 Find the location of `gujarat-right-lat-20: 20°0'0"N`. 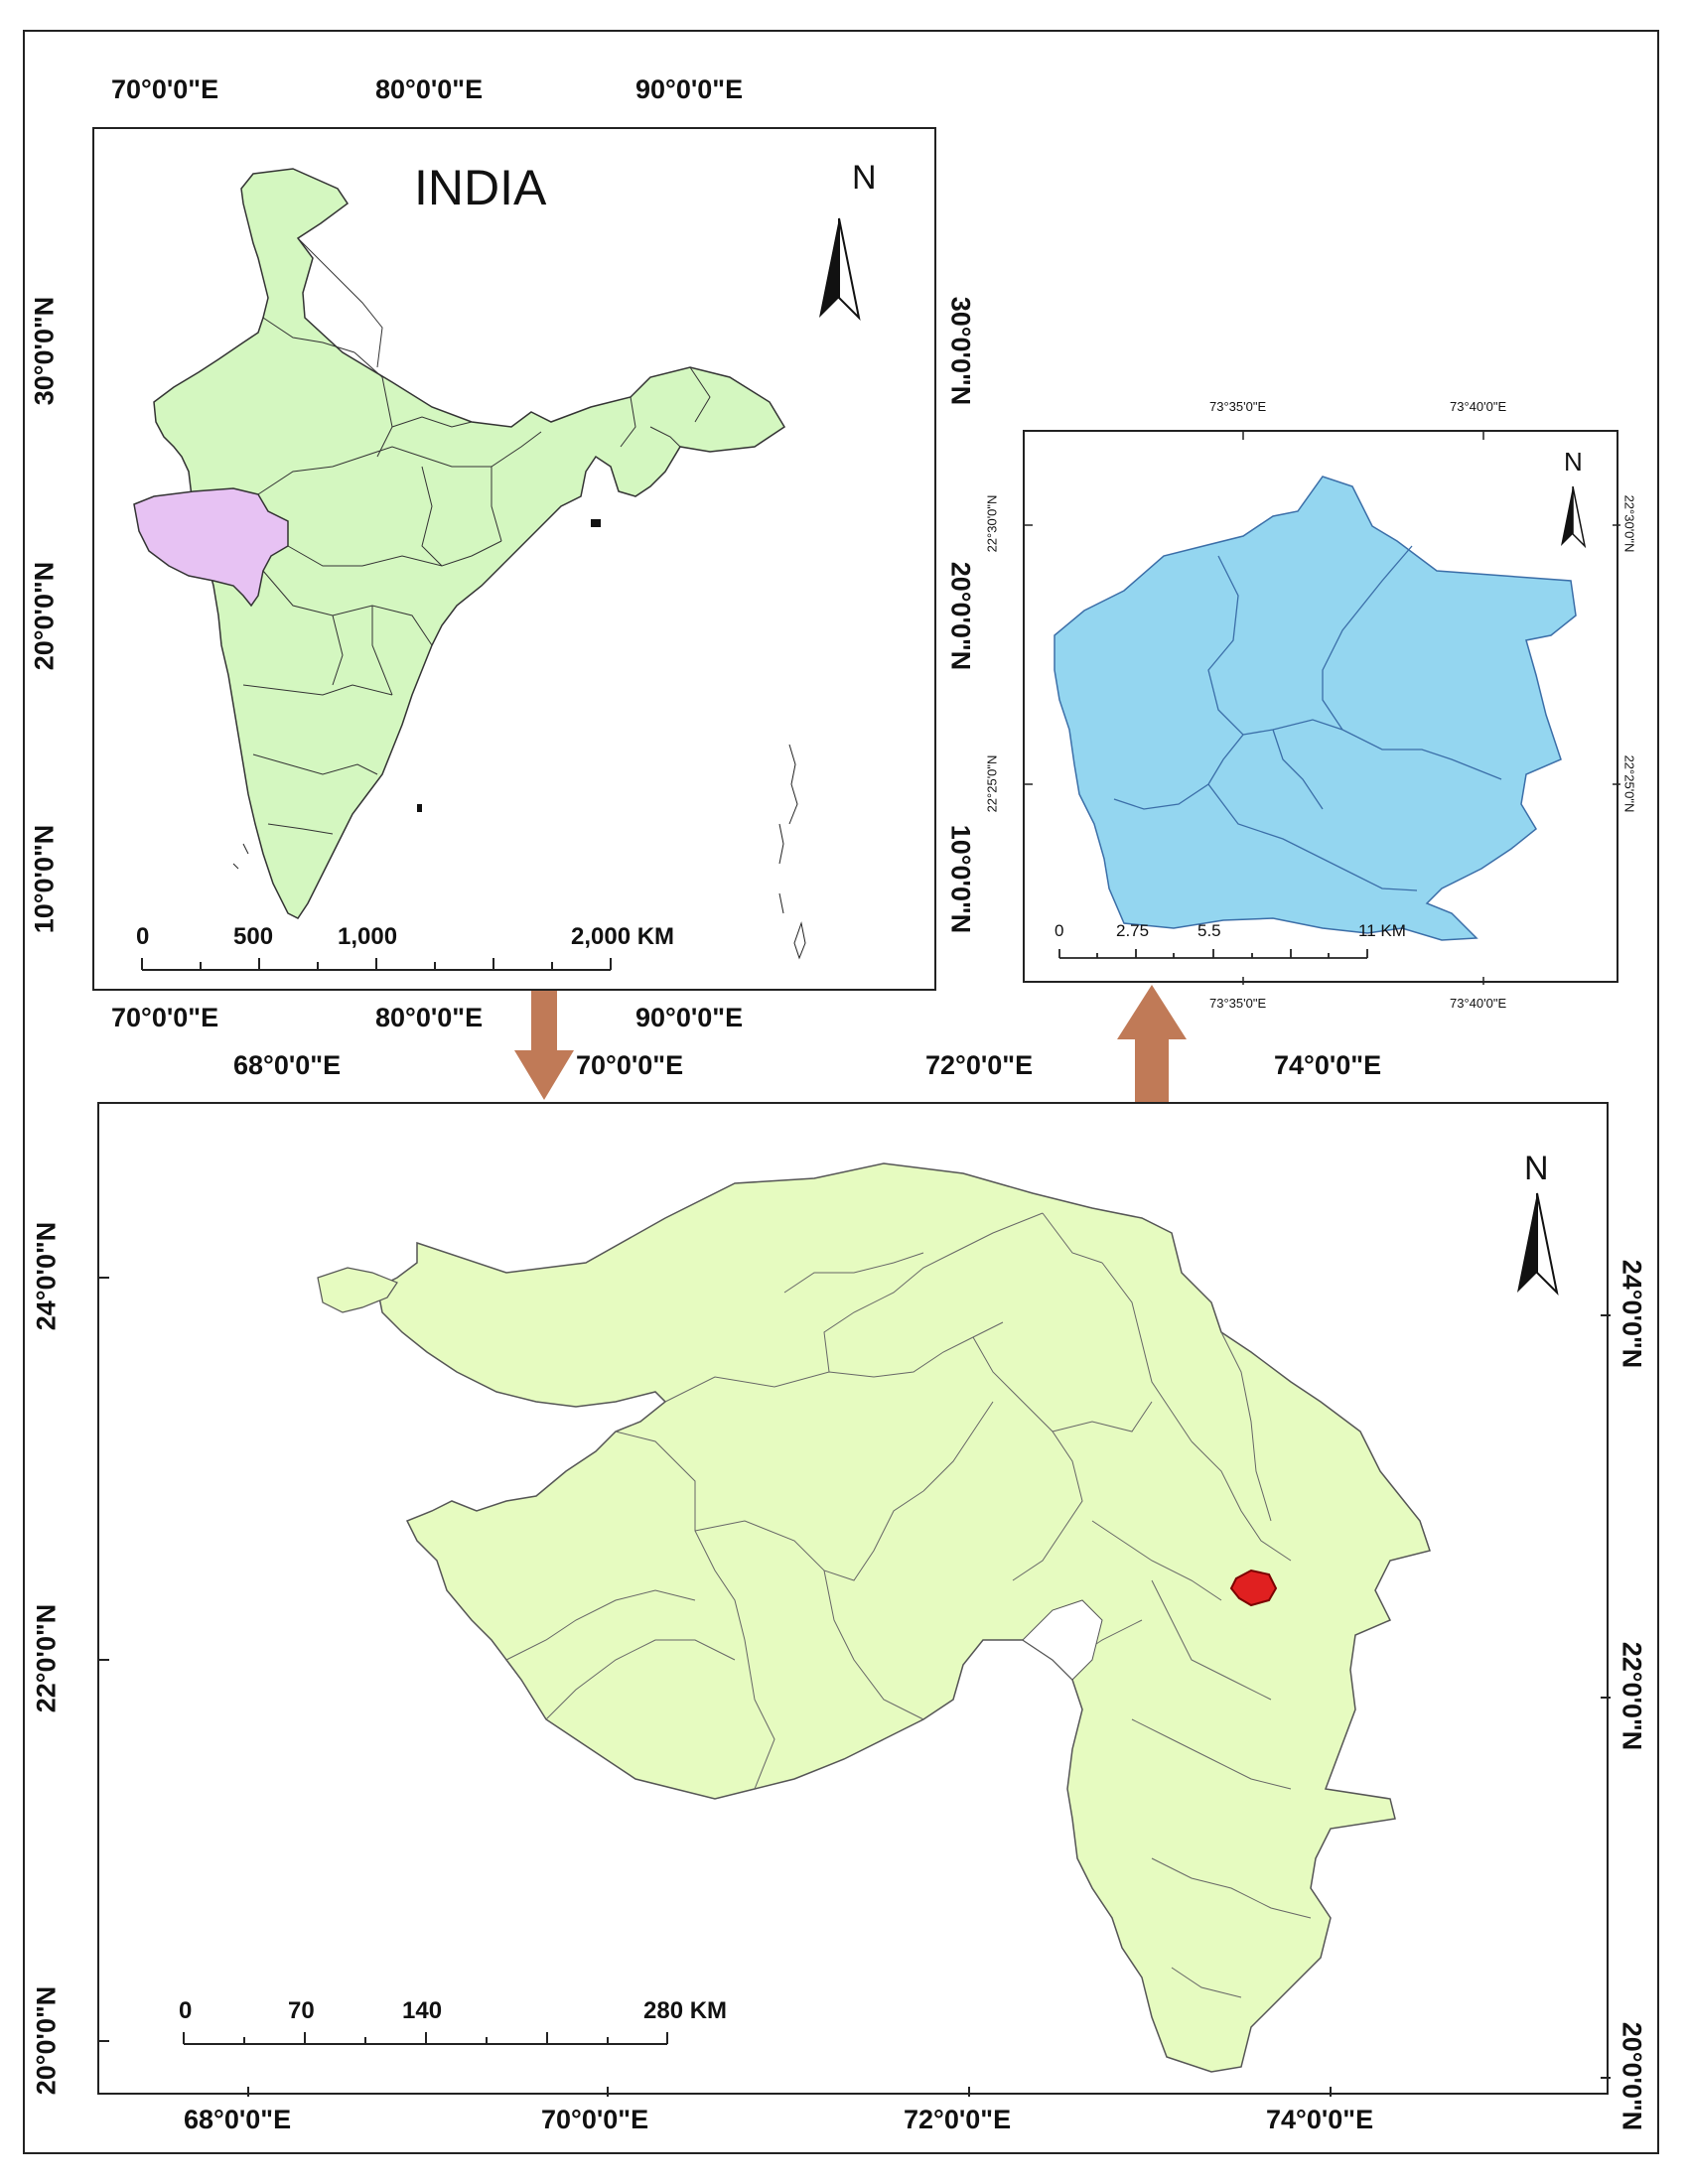

gujarat-right-lat-20: 20°0'0"N is located at coordinates (1632, 2076).